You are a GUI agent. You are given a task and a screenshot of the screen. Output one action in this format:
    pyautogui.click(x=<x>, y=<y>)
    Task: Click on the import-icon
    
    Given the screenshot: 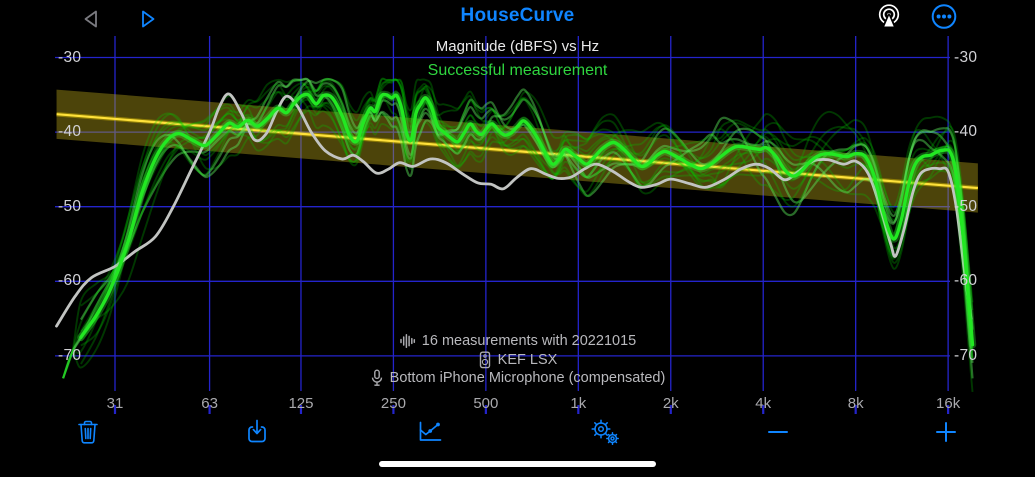 What is the action you would take?
    pyautogui.click(x=257, y=431)
    